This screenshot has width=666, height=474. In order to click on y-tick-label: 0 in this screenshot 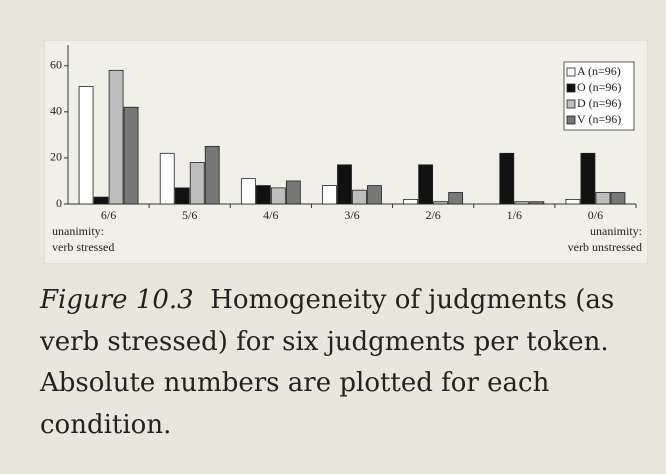, I will do `click(59, 203)`.